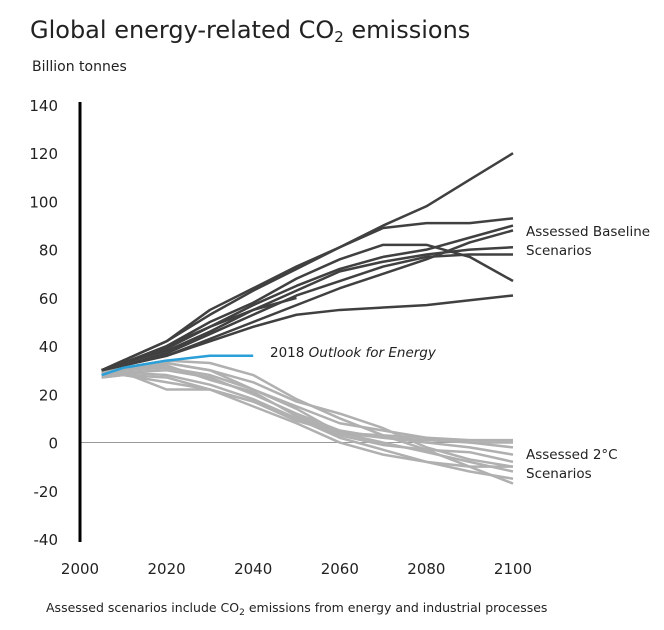 This screenshot has width=664, height=630. Describe the element at coordinates (588, 241) in the screenshot. I see `baseline-label: Assessed Baseline Scenarios` at that location.